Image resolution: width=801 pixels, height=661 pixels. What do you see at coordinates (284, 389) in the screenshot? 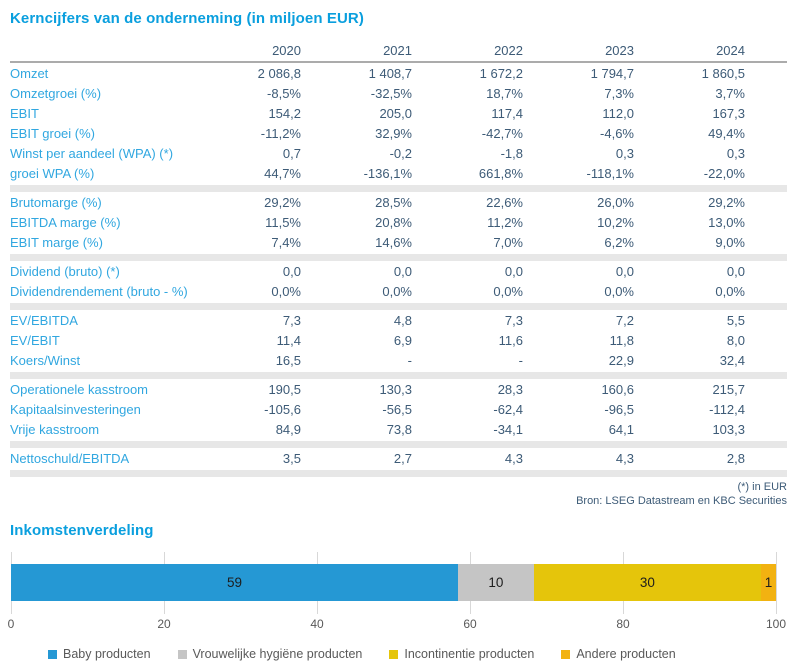
I see `row-value: 190,5` at bounding box center [284, 389].